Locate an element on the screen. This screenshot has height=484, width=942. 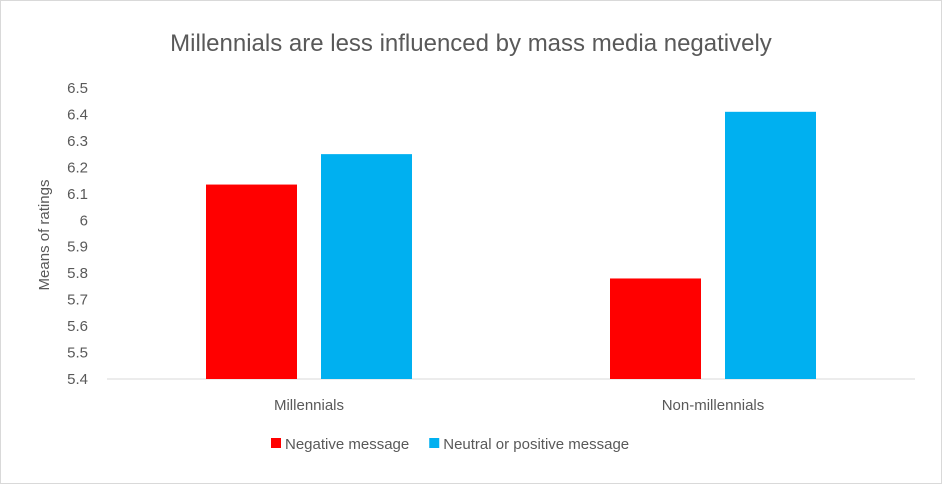
y-tick-label: 5.4 is located at coordinates (77, 379).